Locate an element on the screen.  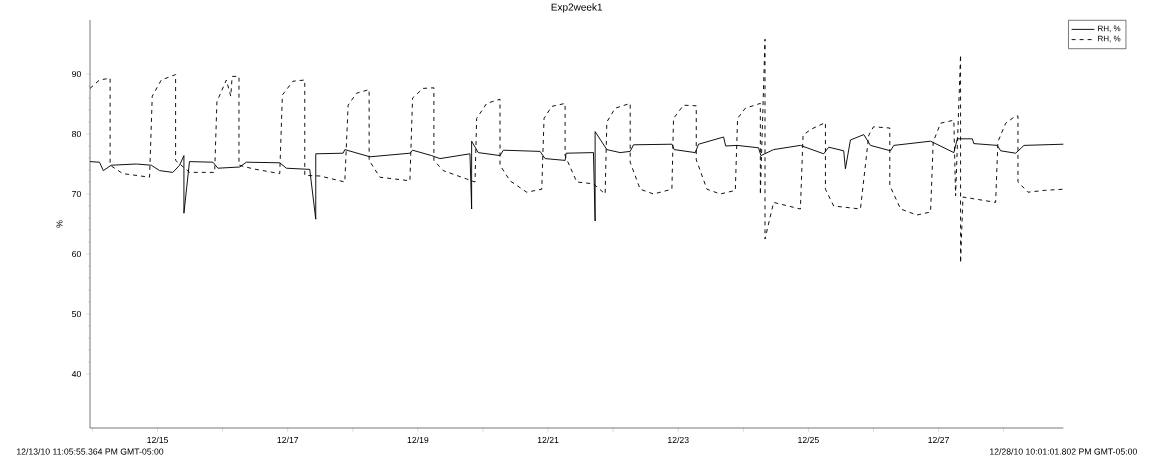
y-tick-label: 90 is located at coordinates (76, 74).